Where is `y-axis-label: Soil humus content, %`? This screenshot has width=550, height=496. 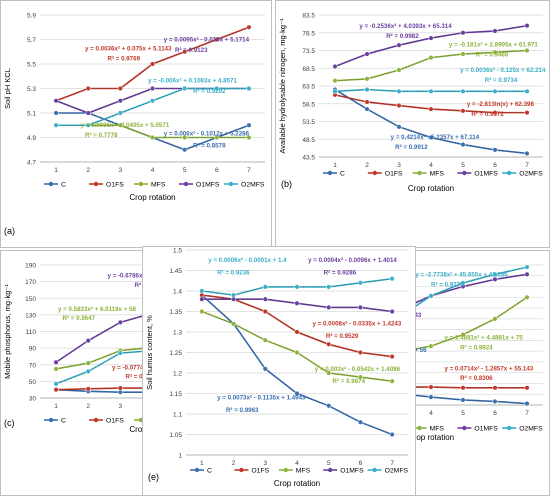 y-axis-label: Soil humus content, % is located at coordinates (149, 352).